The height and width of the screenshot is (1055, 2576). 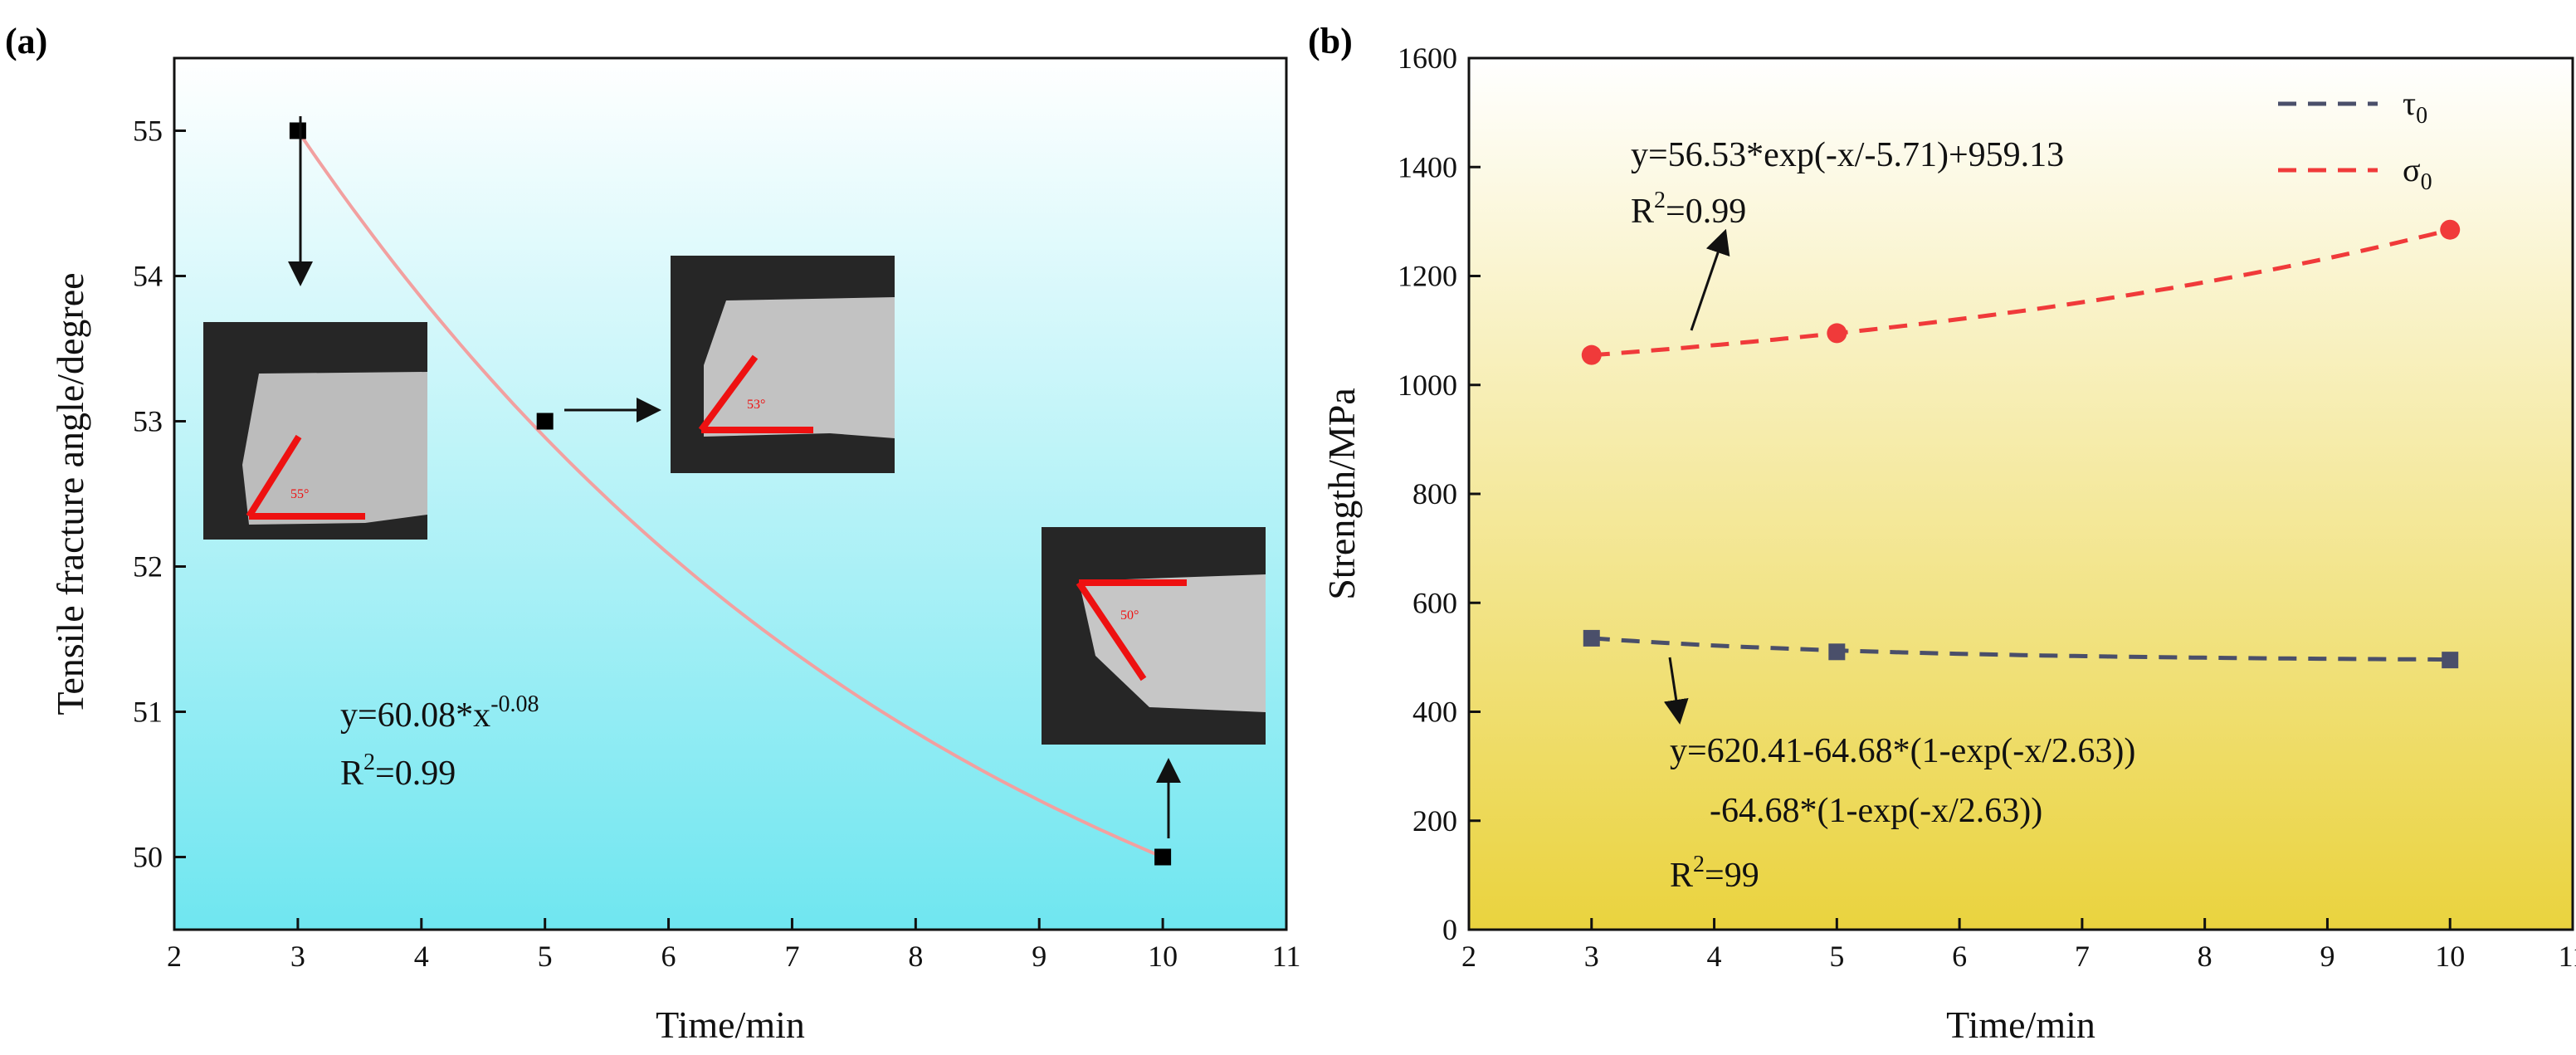 What do you see at coordinates (148, 276) in the screenshot?
I see `a-y-tick-label-54: 54` at bounding box center [148, 276].